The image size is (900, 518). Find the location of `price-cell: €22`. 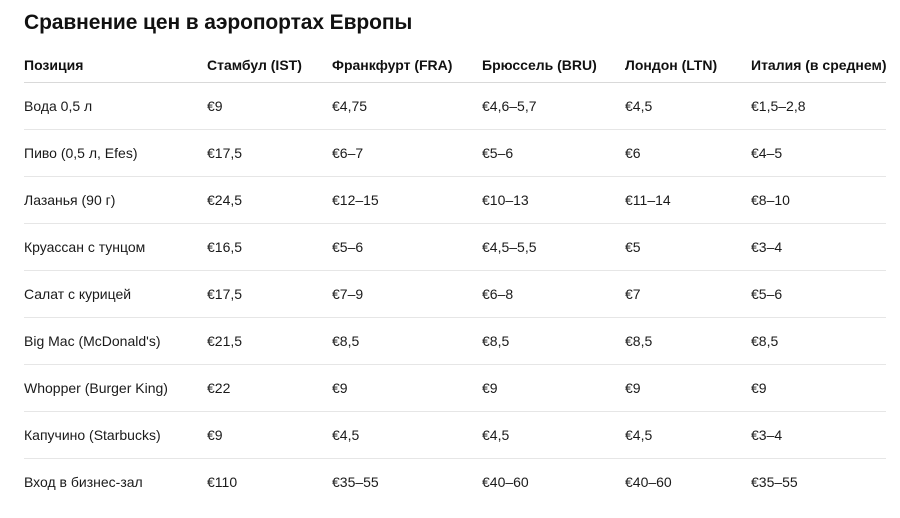

price-cell: €22 is located at coordinates (269, 388).